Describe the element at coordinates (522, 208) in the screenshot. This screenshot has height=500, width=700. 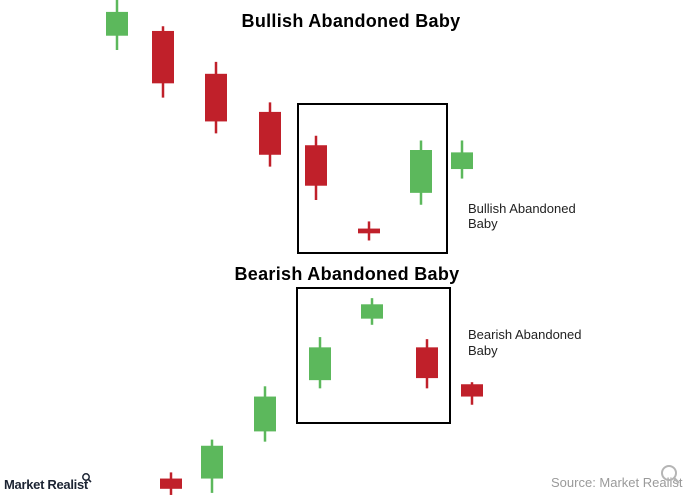
I see `bullish-annotation-line1: Bullish Abandoned` at that location.